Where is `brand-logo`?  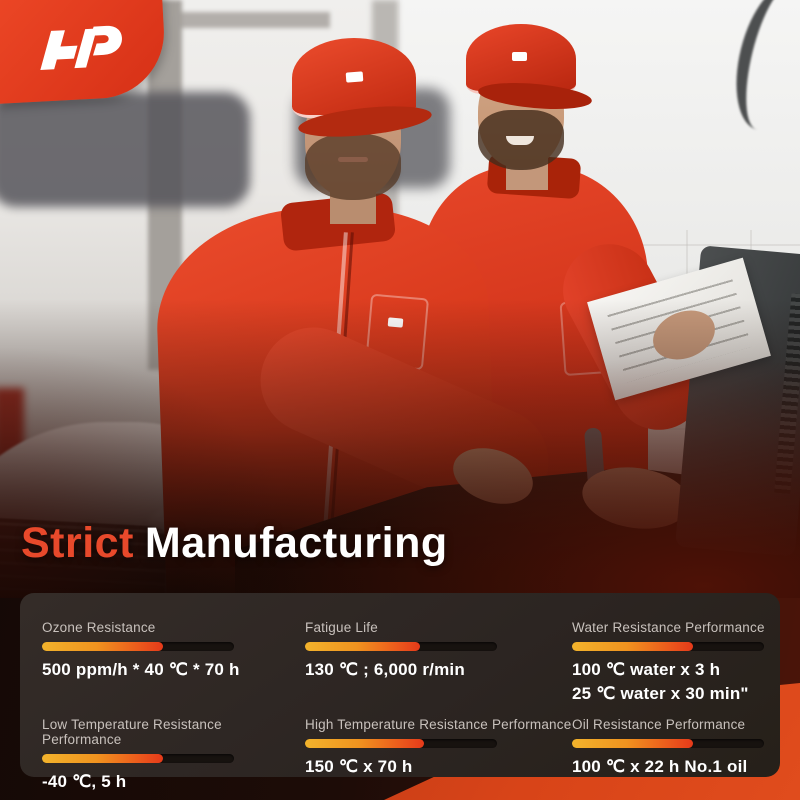
brand-logo is located at coordinates (84, 52).